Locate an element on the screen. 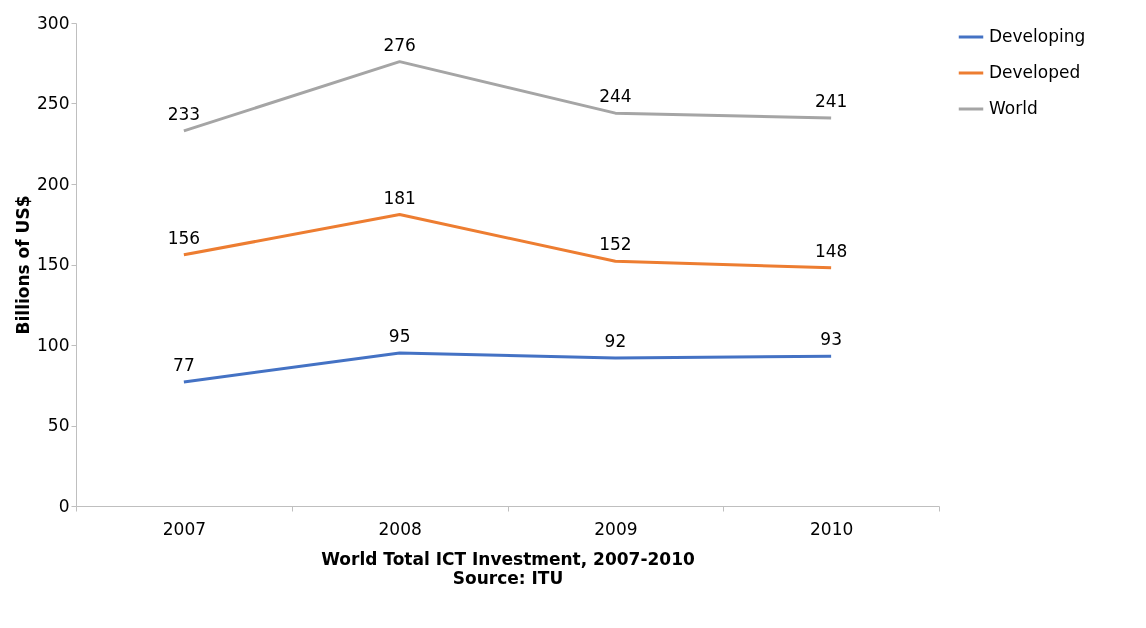 This screenshot has width=1146, height=628. data-label: 181 is located at coordinates (399, 197).